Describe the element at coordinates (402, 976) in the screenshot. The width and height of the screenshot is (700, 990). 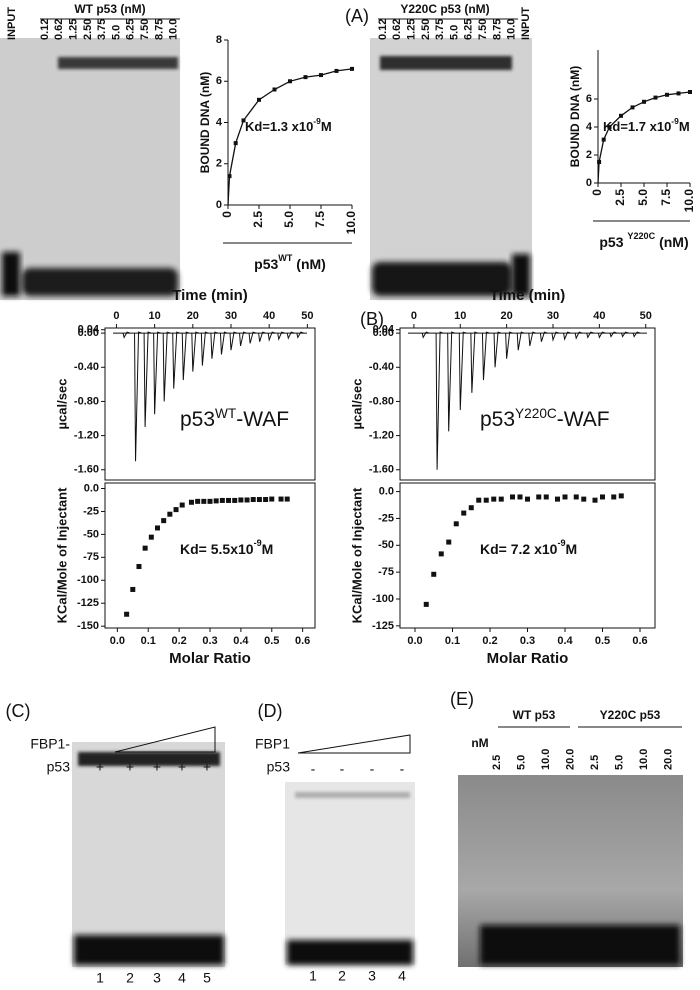
I see `lane-label: 4` at that location.